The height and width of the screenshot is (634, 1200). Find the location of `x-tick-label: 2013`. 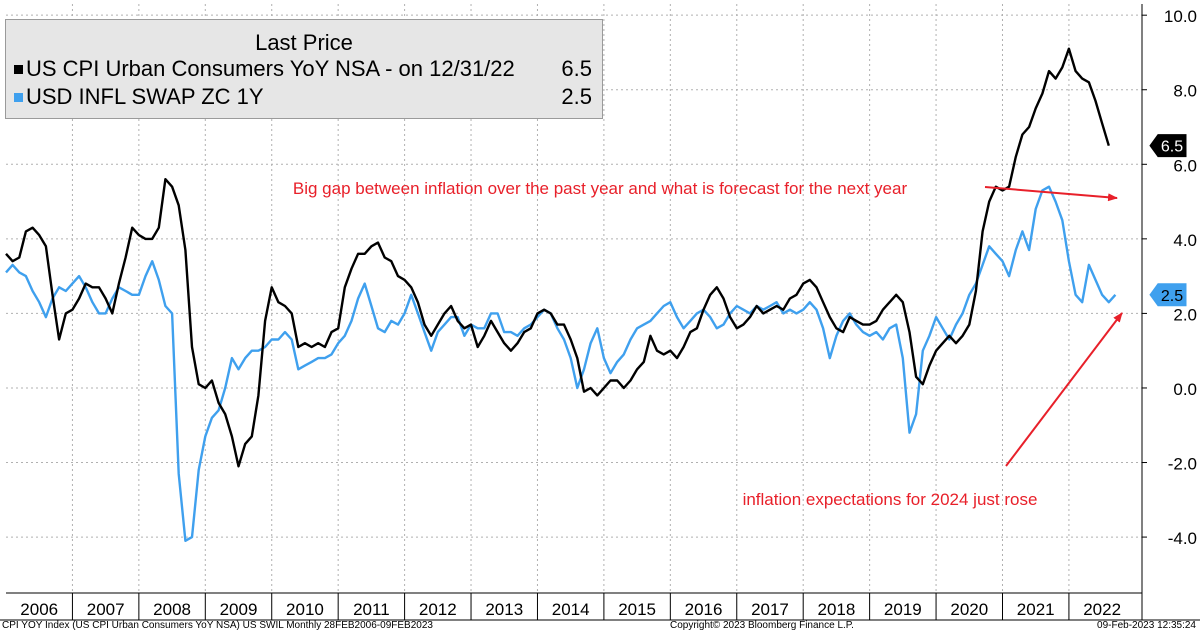

x-tick-label: 2013 is located at coordinates (504, 609).